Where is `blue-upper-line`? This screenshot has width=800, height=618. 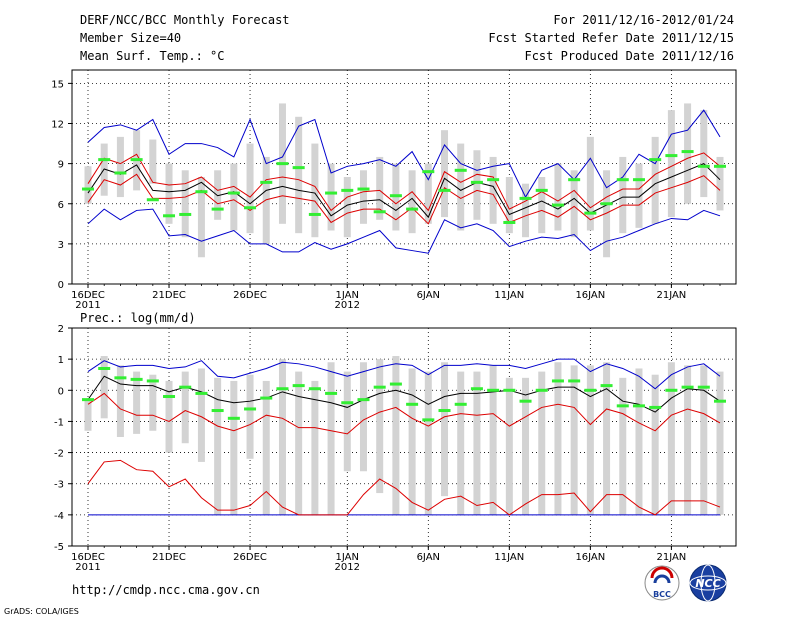
blue-upper-line is located at coordinates (404, 154).